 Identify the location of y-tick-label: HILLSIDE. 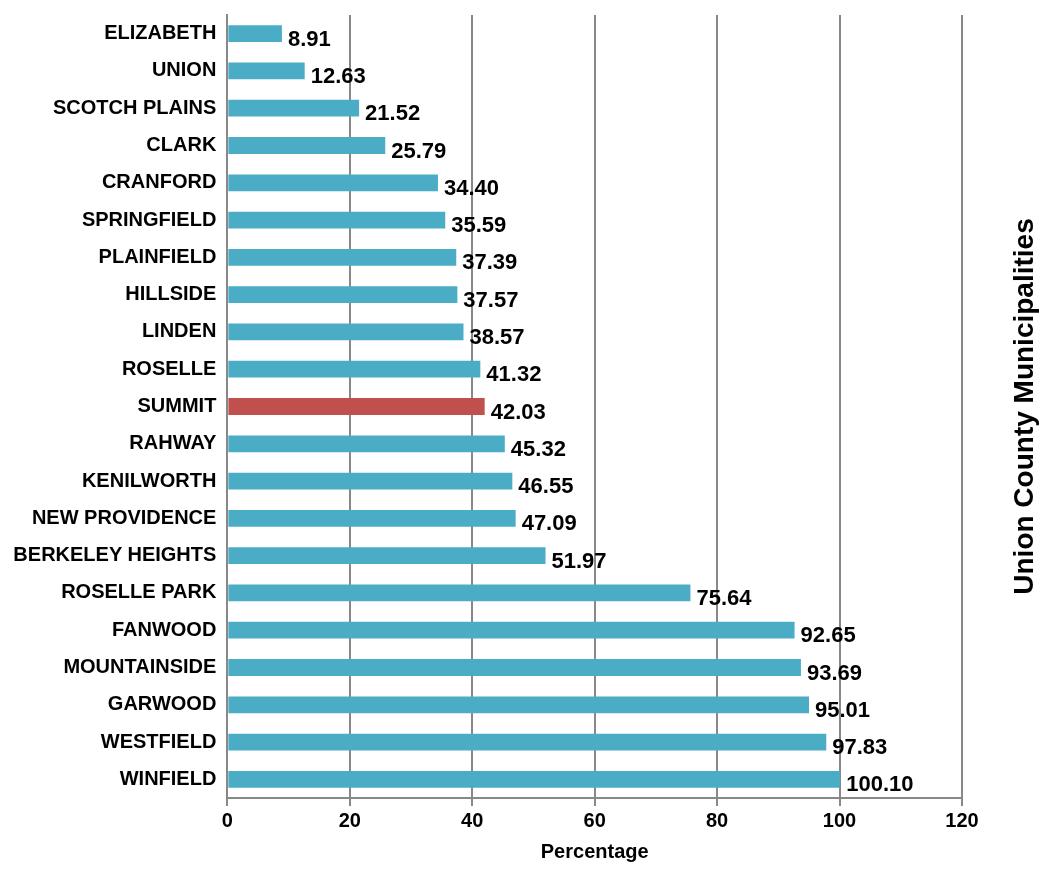
(171, 293).